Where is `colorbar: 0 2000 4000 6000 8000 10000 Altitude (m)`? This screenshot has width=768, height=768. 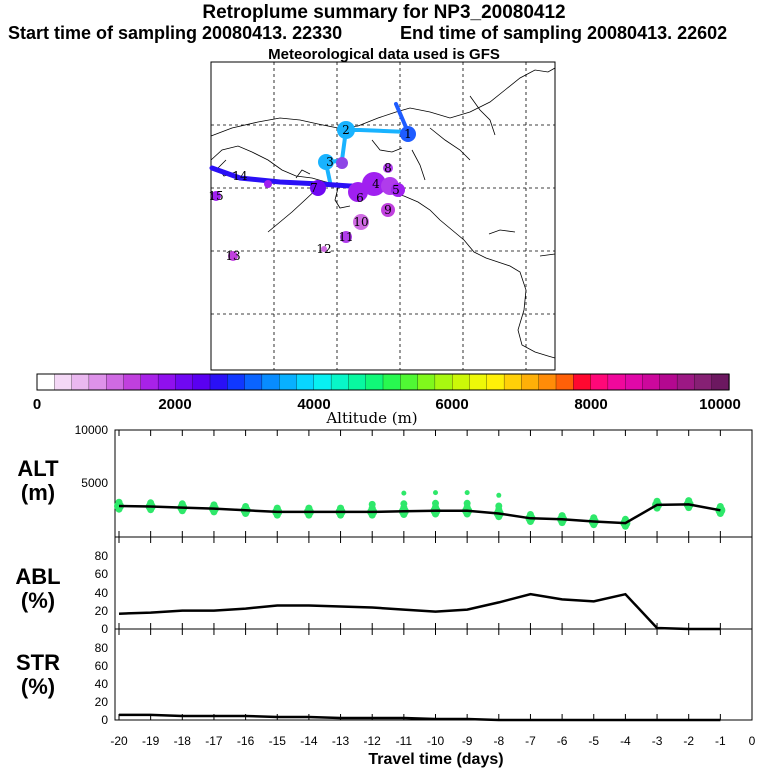
colorbar: 0 2000 4000 6000 8000 10000 Altitude (m) is located at coordinates (387, 400).